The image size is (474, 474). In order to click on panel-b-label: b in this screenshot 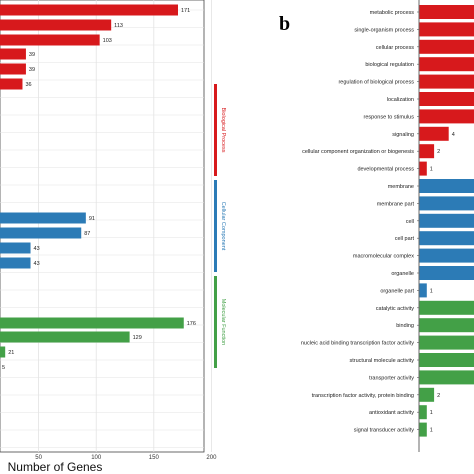, I will do `click(284, 24)`.